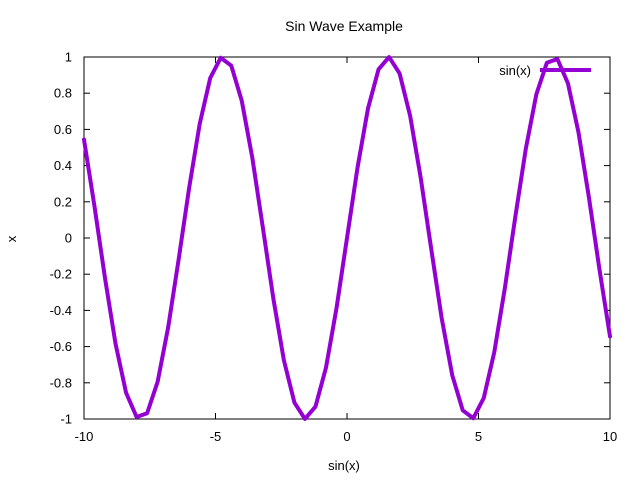 This screenshot has height=480, width=640. Describe the element at coordinates (61, 310) in the screenshot. I see `y-tick-label: -0.4` at that location.